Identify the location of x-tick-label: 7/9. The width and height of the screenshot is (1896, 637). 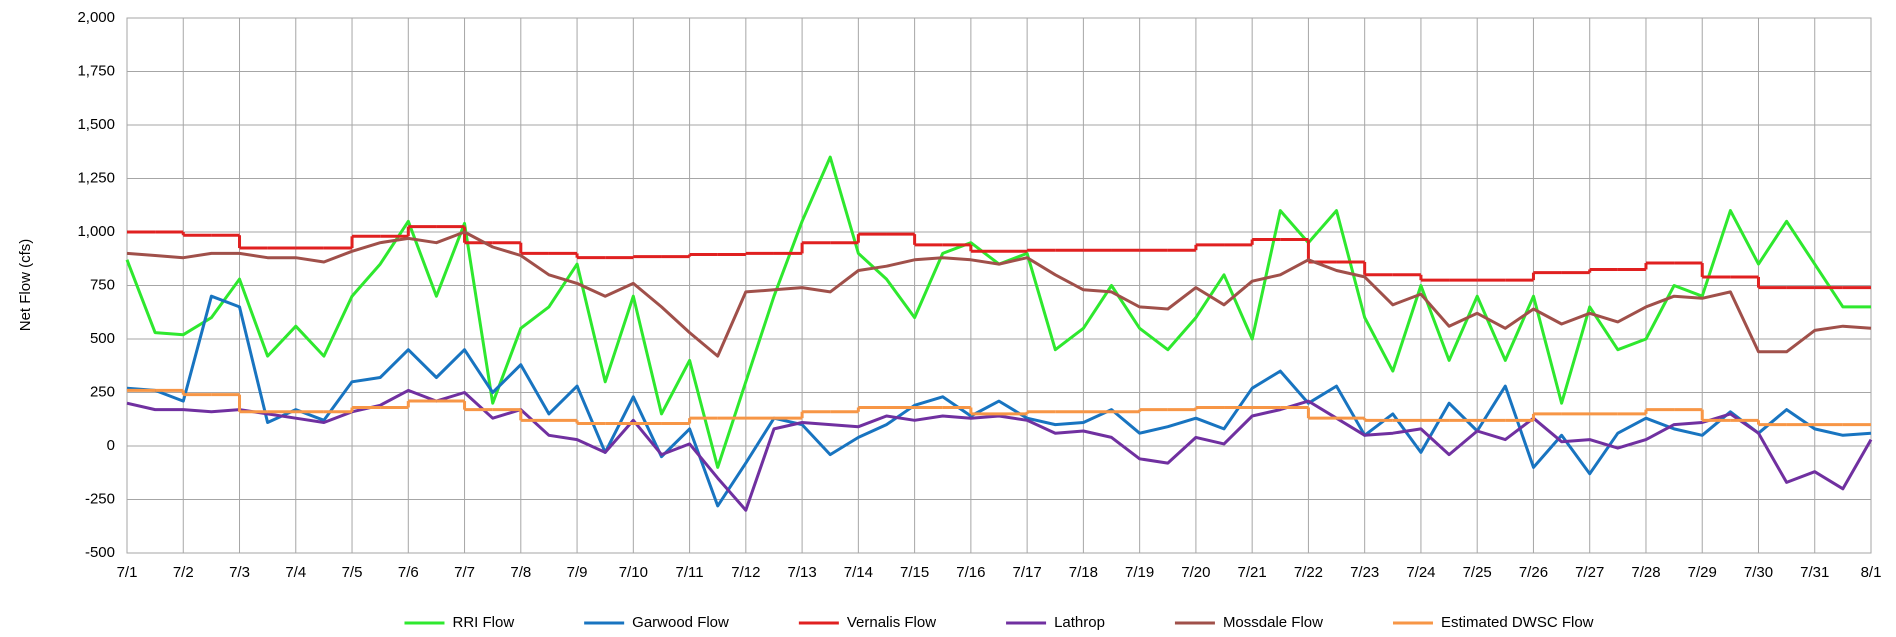
(577, 572).